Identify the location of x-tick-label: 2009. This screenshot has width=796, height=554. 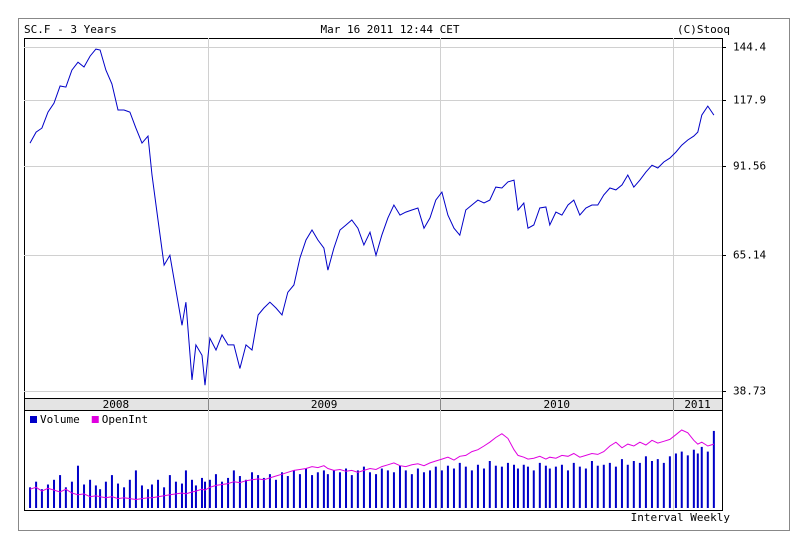
(324, 404).